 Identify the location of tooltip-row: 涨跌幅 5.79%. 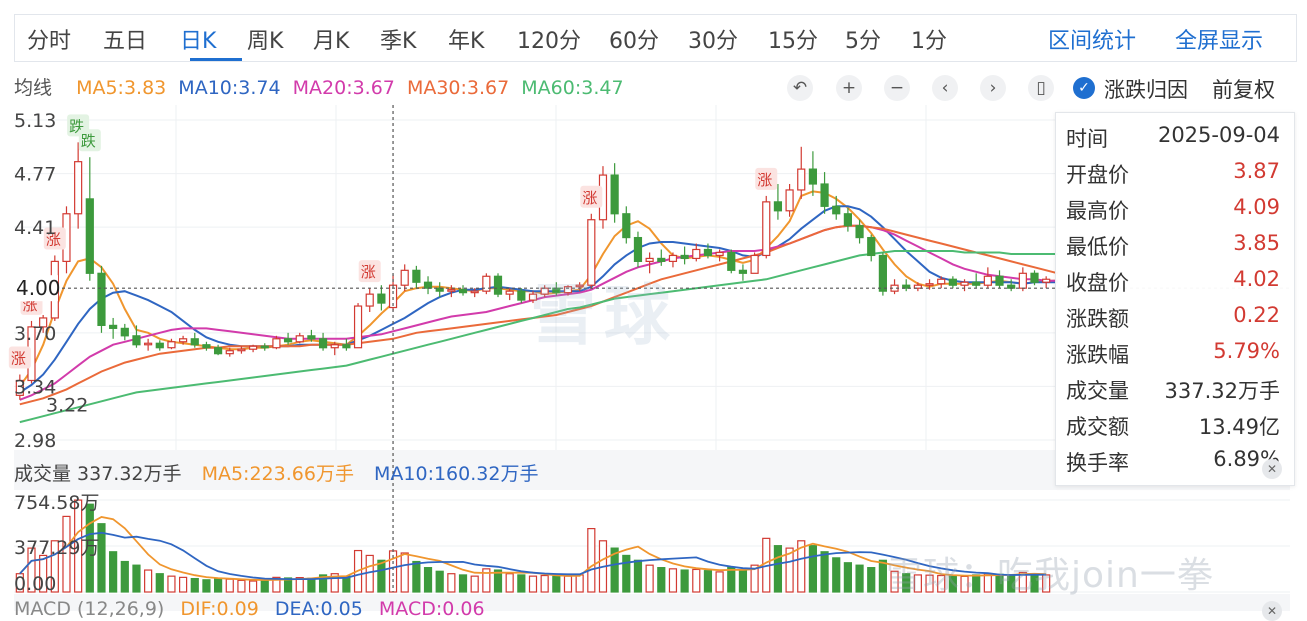
(1173, 354).